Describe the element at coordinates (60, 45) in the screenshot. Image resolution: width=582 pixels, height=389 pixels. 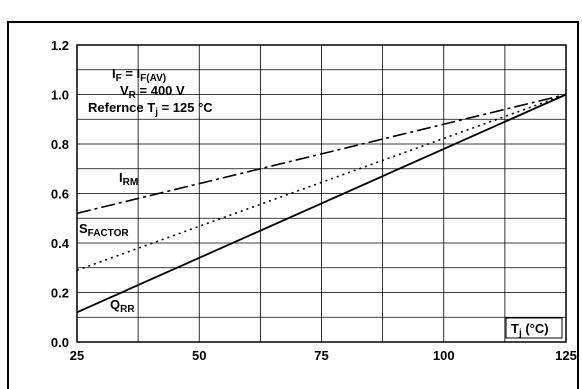
I see `y-tick-label: 1.2` at that location.